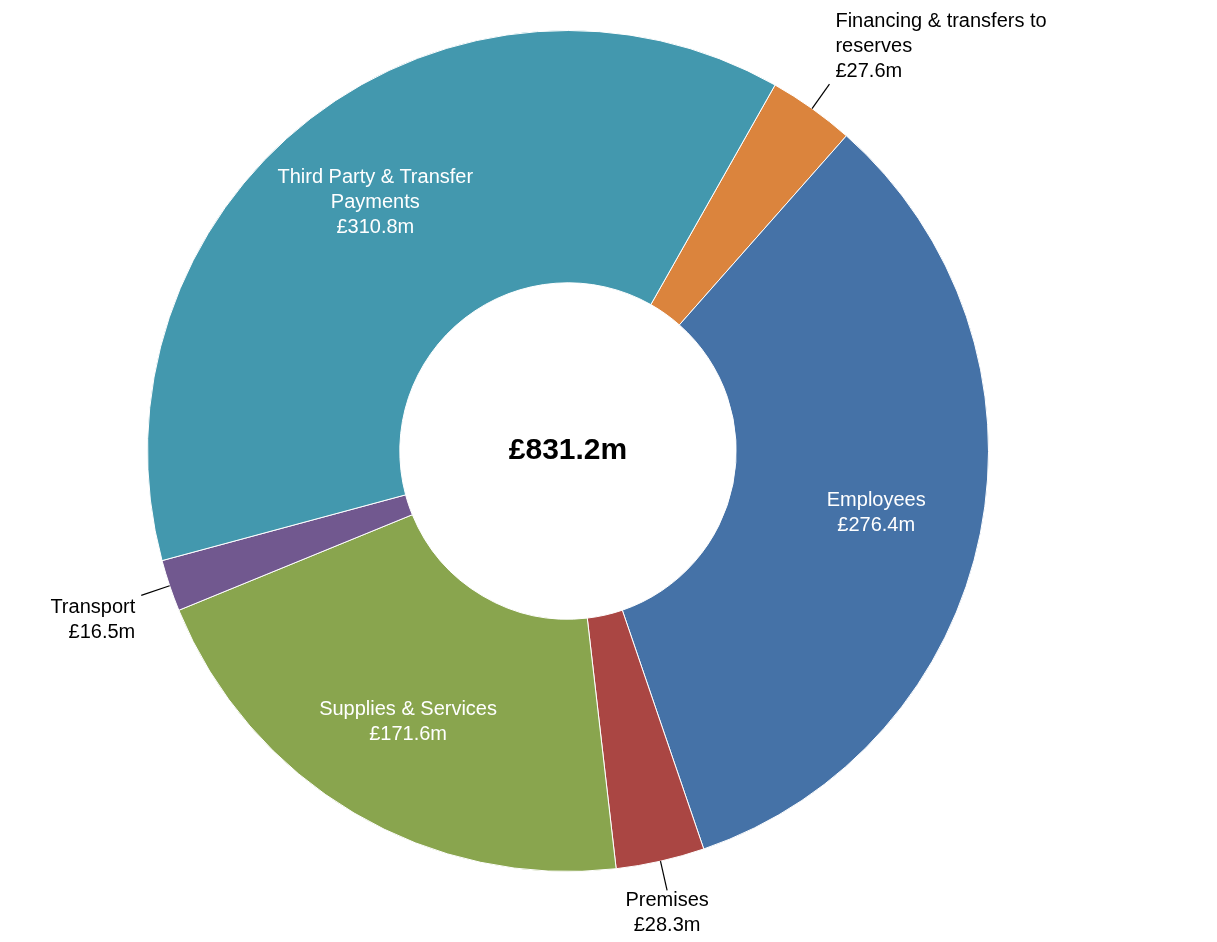  I want to click on data-label: £27.6m, so click(869, 70).